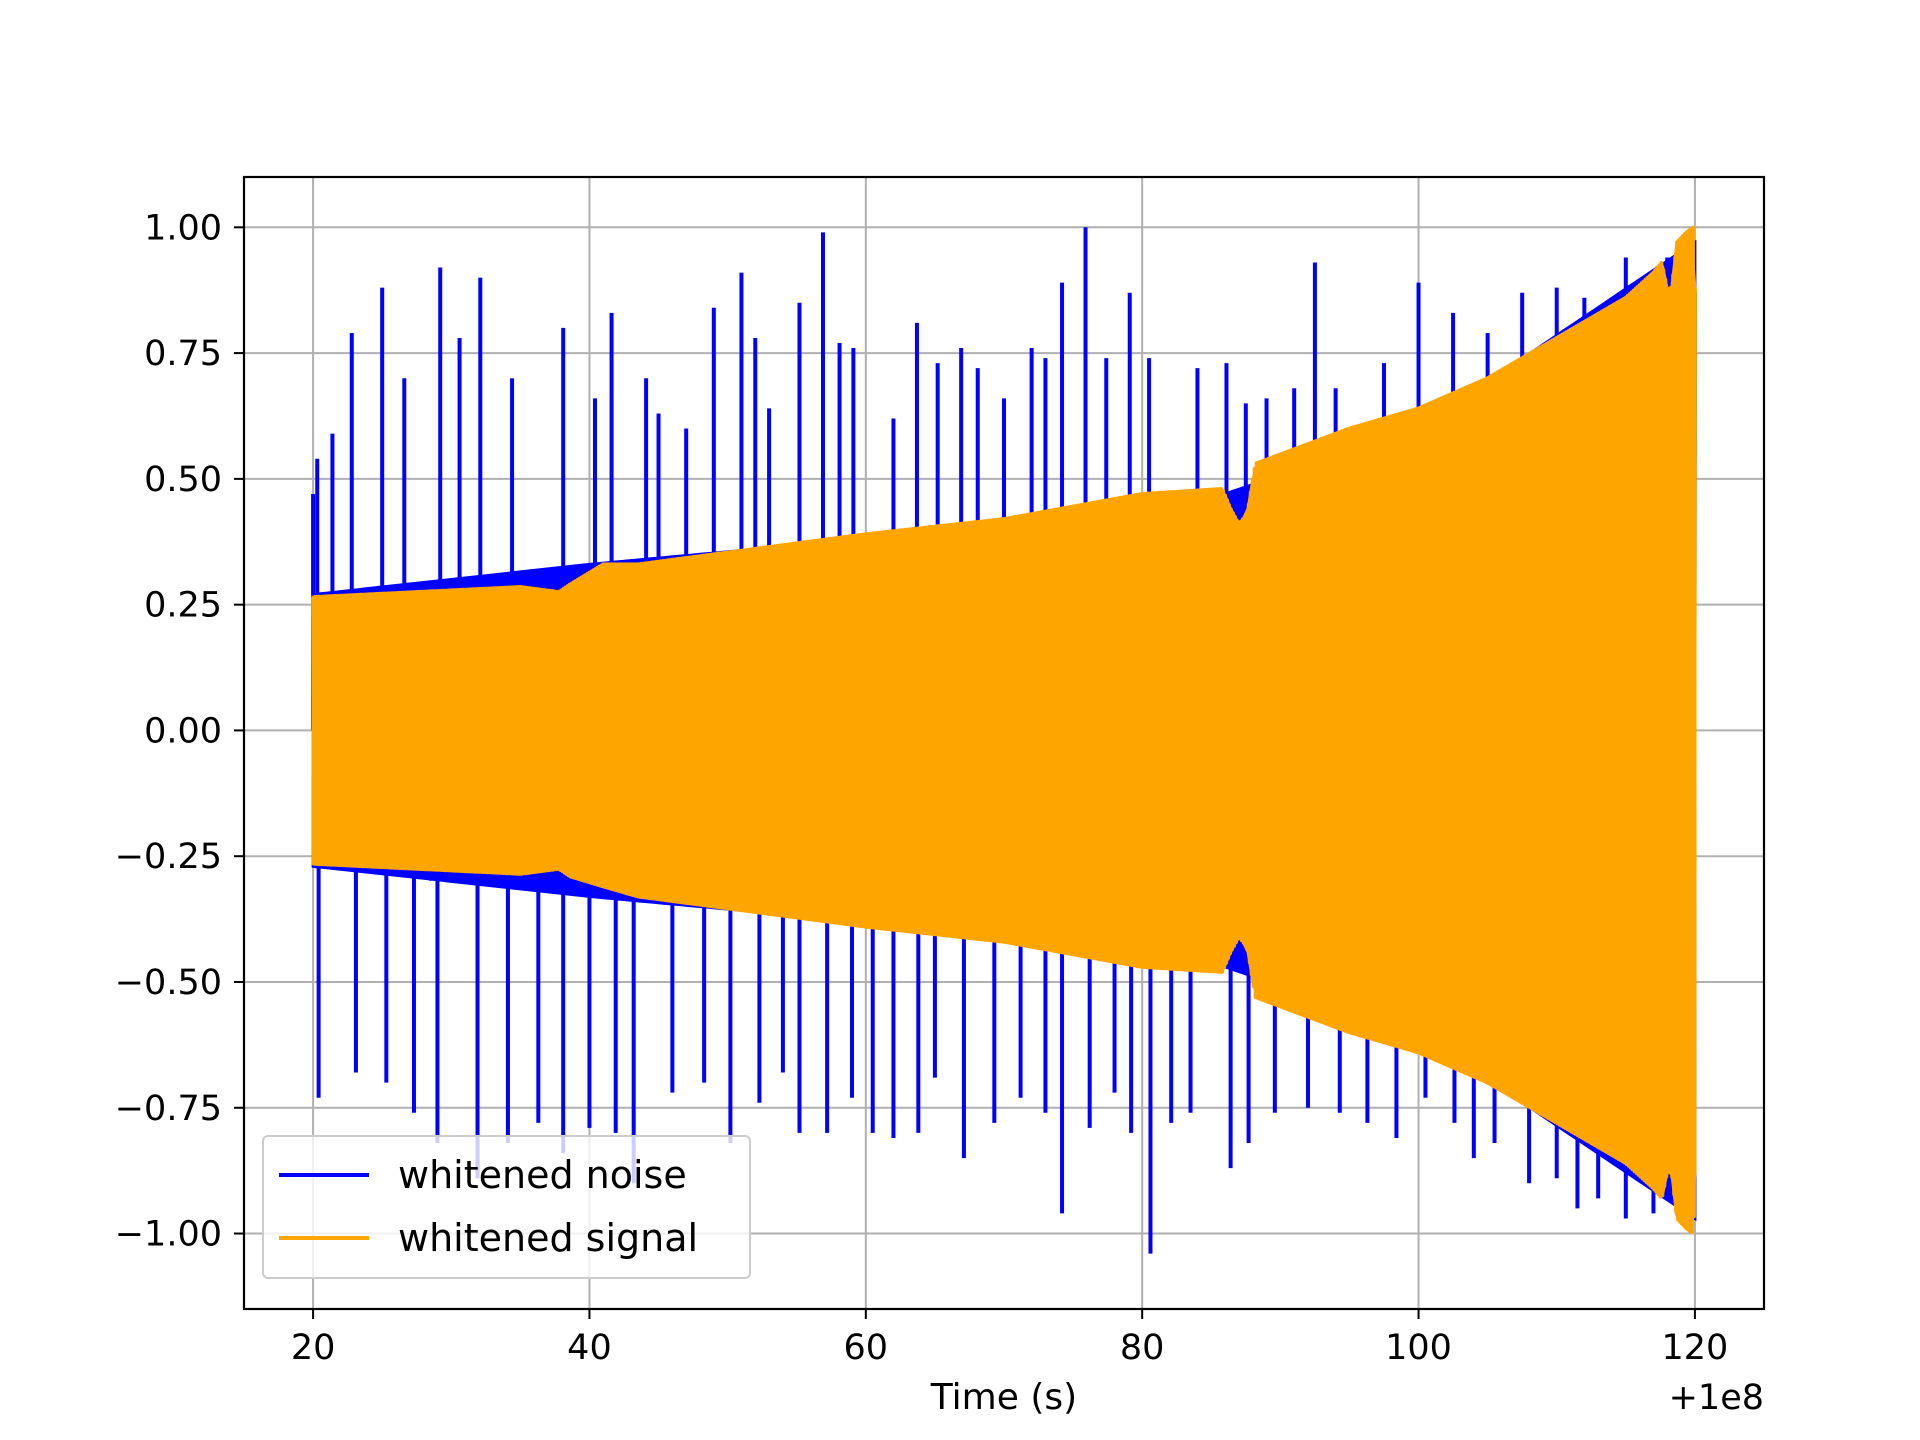 Image resolution: width=1920 pixels, height=1440 pixels. Describe the element at coordinates (313, 1348) in the screenshot. I see `x-tick-label: 20` at that location.